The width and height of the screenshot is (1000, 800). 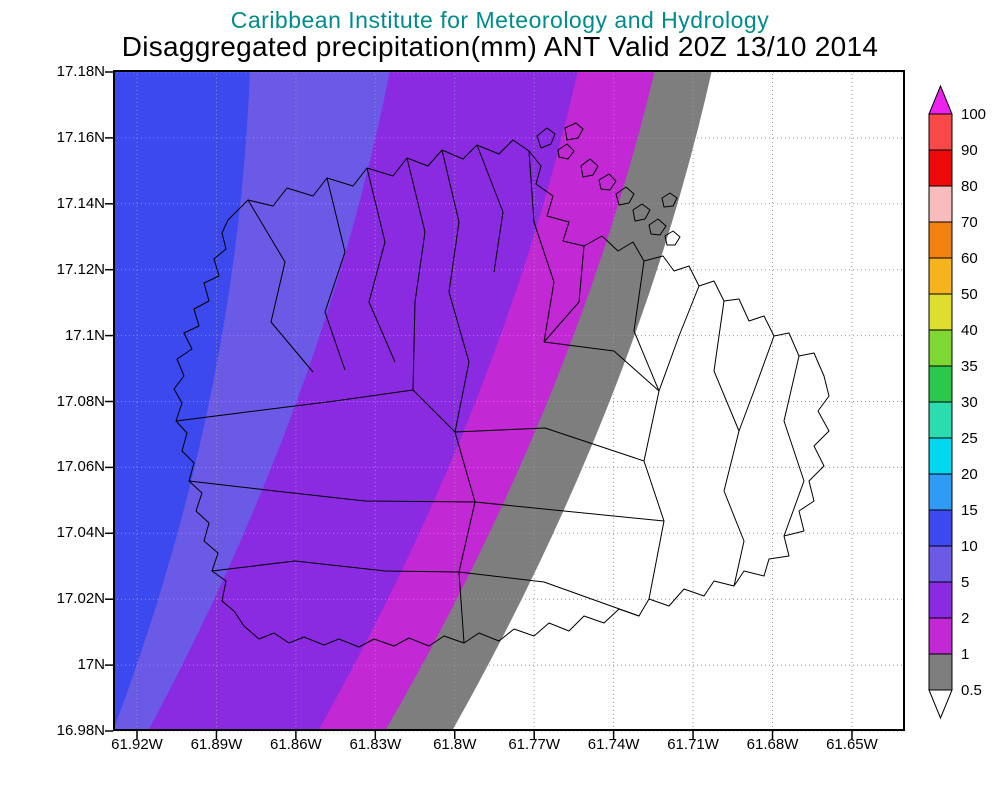 I want to click on offshore-islets, so click(x=608, y=184).